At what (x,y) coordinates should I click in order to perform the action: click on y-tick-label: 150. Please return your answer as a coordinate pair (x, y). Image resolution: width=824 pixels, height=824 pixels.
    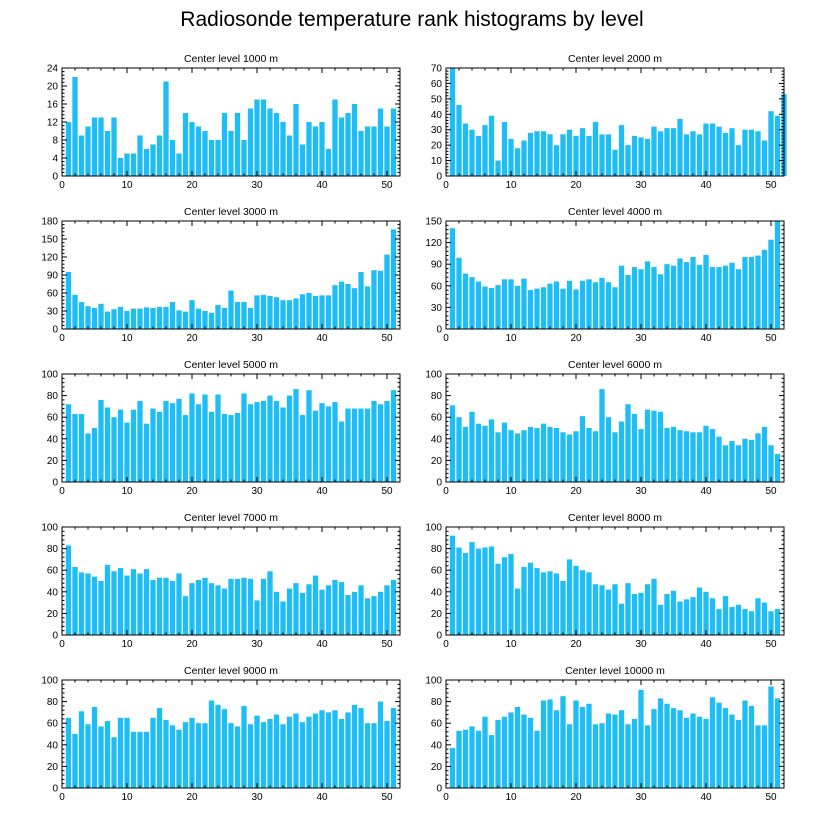
    Looking at the image, I should click on (433, 222).